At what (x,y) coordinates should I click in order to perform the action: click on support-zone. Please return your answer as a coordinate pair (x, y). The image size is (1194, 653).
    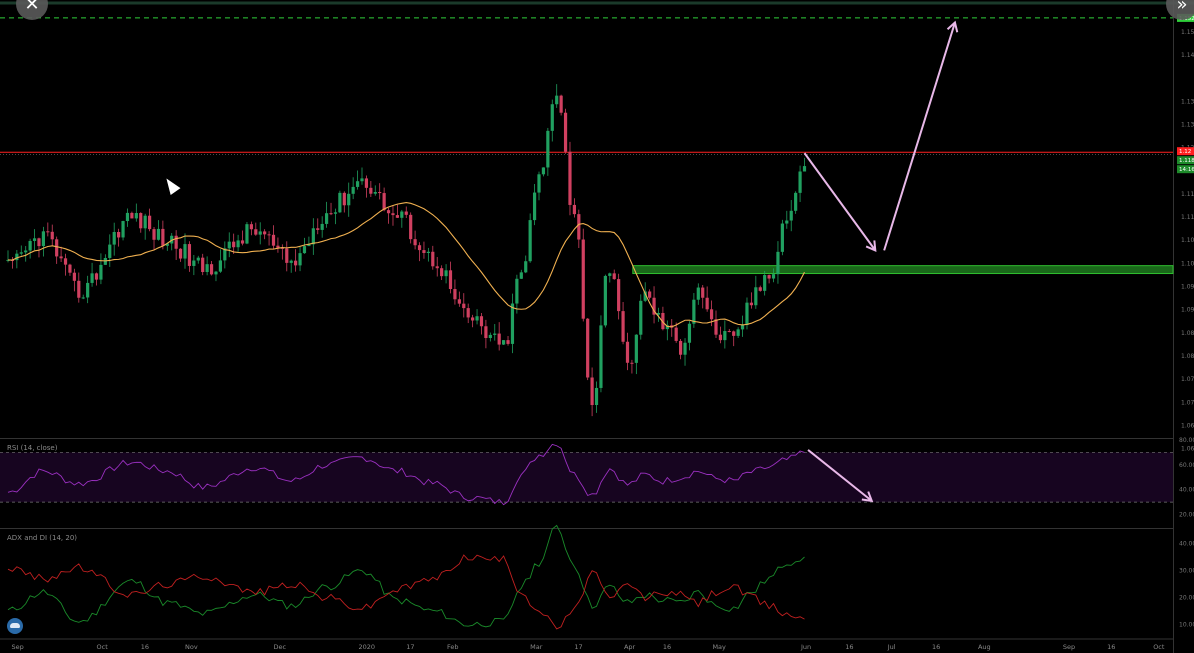
    Looking at the image, I should click on (903, 270).